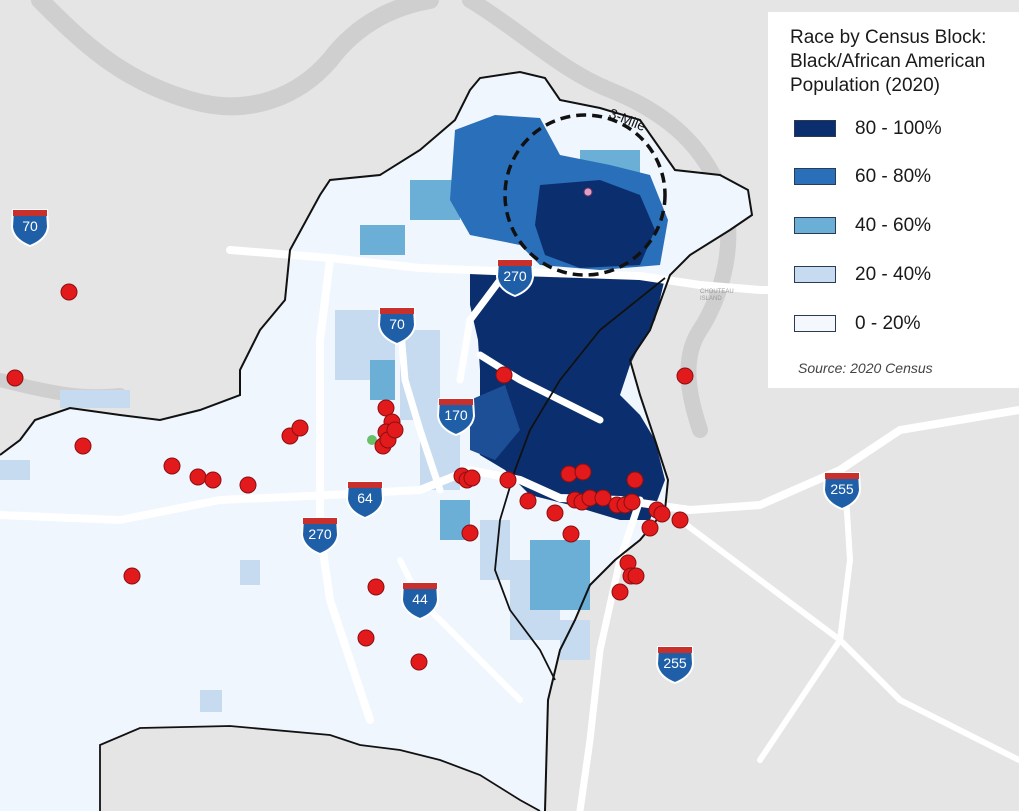 Image resolution: width=1019 pixels, height=811 pixels. I want to click on legend-source: Source: 2020 Census, so click(865, 368).